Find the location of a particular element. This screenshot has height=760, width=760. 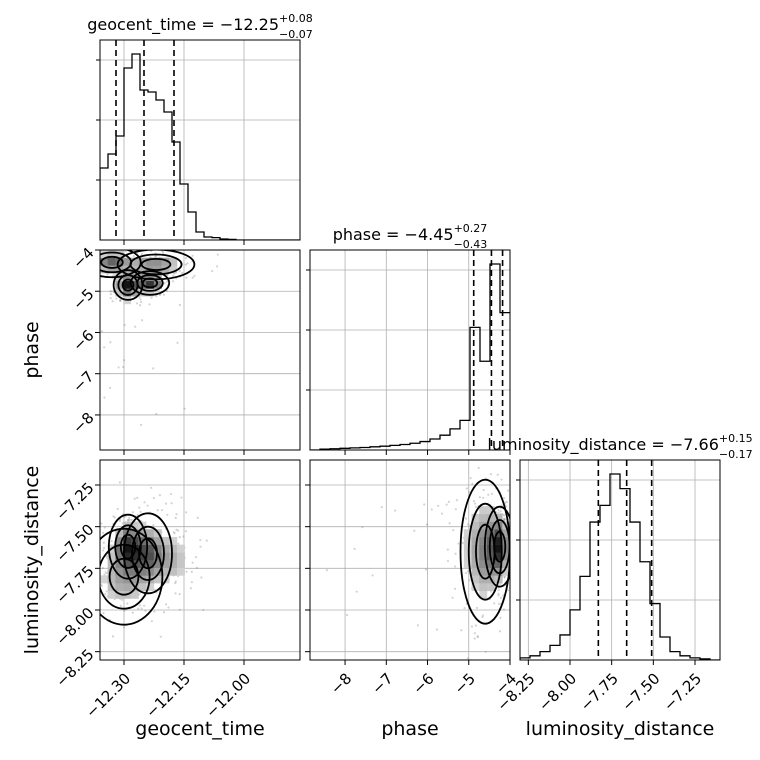

y-tick-label: −8 is located at coordinates (83, 423).